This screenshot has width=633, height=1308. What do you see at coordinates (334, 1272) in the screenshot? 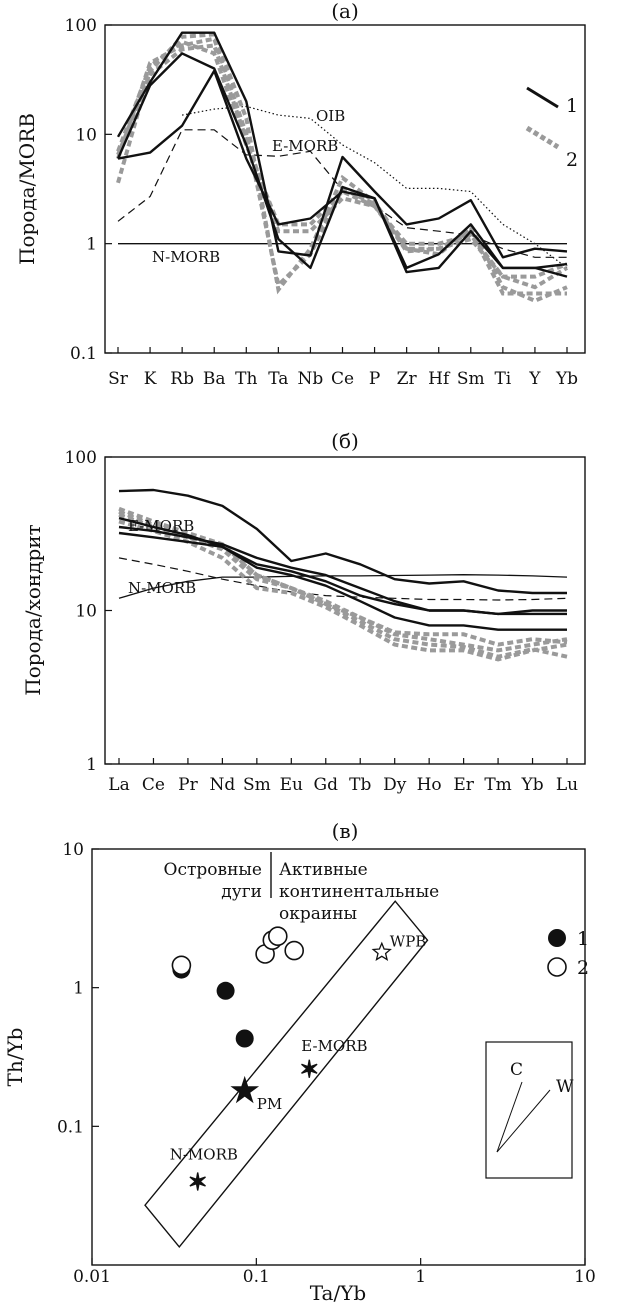
I see `panel-c-xaxis: 0.01 0.1 1 10` at bounding box center [334, 1272].